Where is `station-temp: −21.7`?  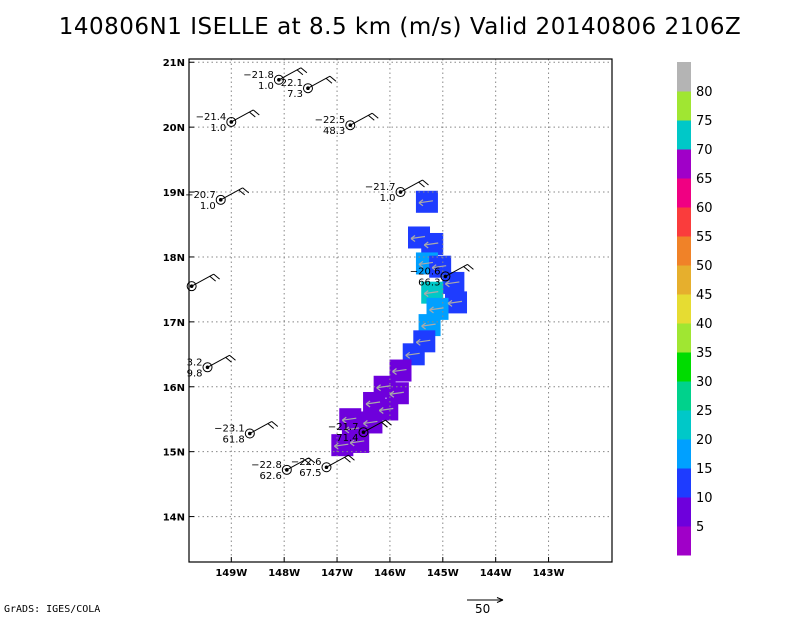 station-temp: −21.7 is located at coordinates (380, 187).